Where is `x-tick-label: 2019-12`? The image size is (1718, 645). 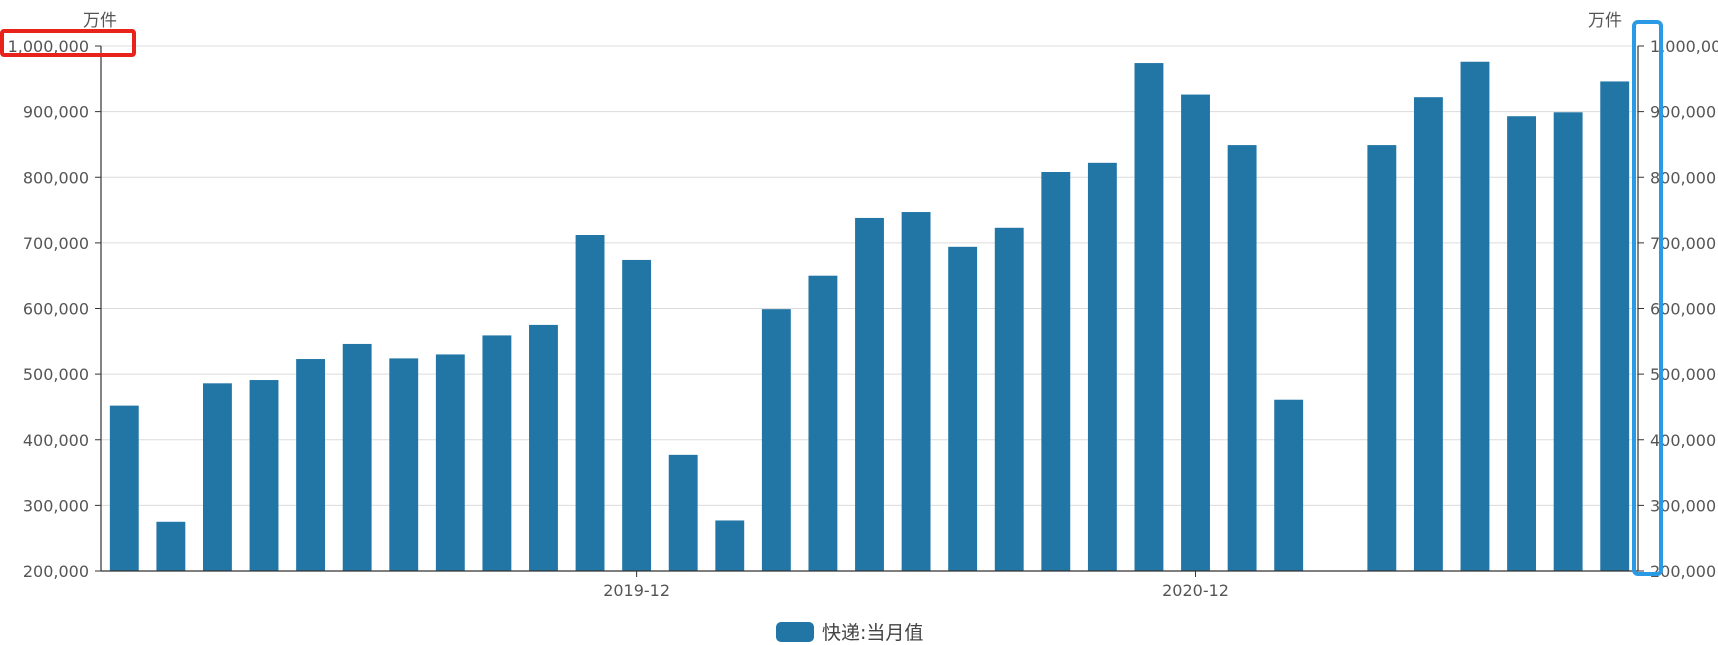 x-tick-label: 2019-12 is located at coordinates (636, 590).